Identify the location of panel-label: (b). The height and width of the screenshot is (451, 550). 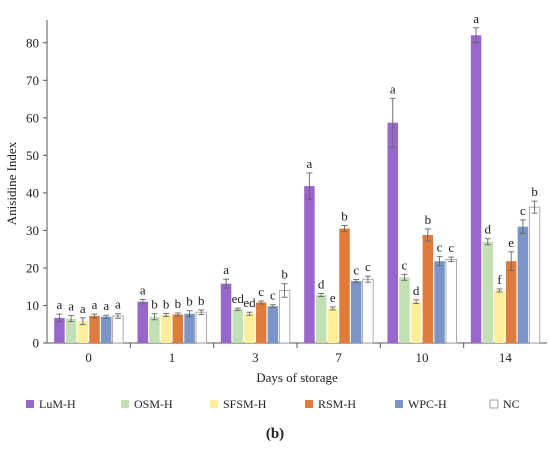
(275, 434).